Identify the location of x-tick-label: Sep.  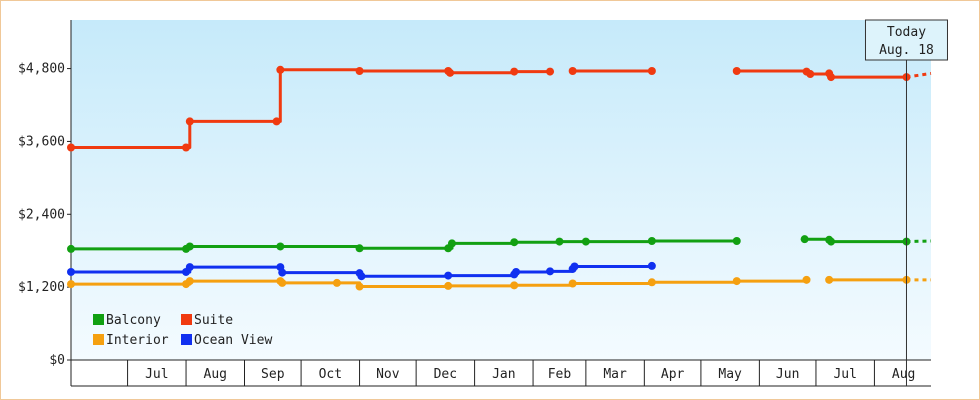
(273, 374).